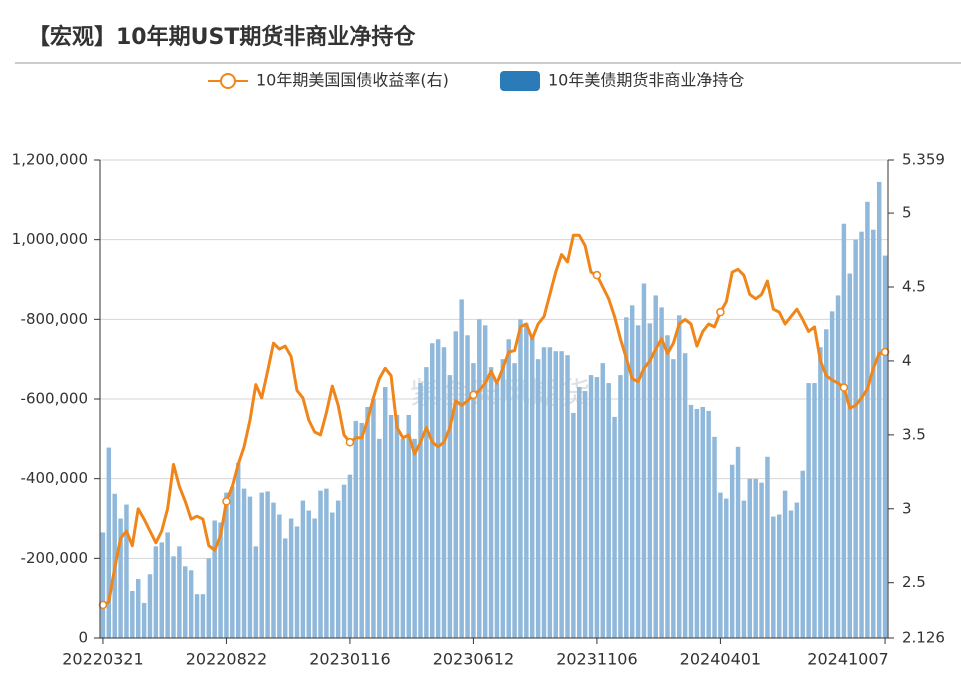  I want to click on y2-tick-label: 3, so click(907, 508).